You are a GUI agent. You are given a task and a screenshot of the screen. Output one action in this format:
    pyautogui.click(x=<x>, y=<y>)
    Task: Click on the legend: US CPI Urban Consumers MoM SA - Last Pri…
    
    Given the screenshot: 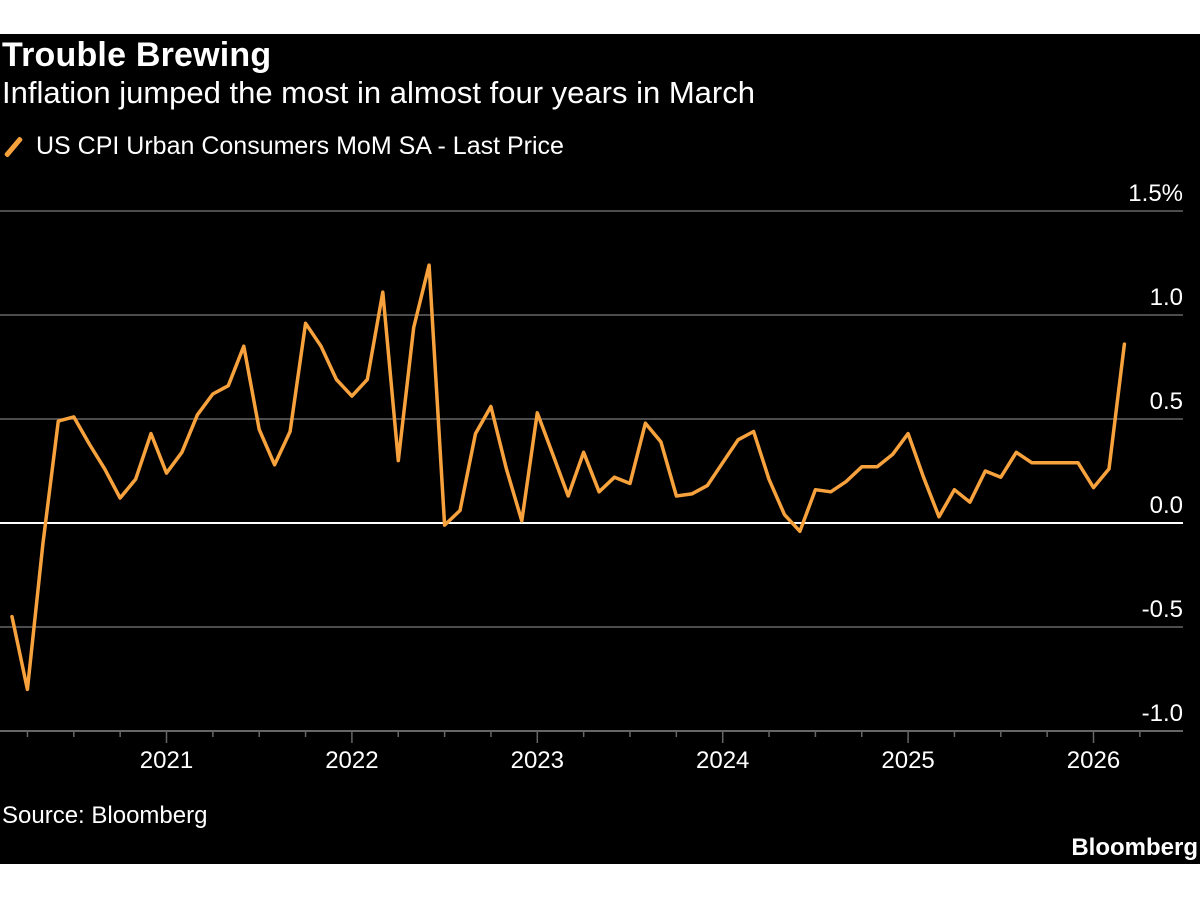 What is the action you would take?
    pyautogui.click(x=283, y=146)
    